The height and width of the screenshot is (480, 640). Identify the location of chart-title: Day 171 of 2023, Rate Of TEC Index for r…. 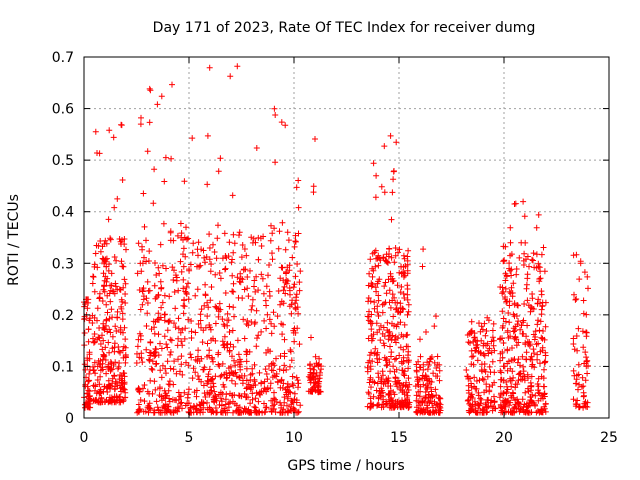
(344, 28).